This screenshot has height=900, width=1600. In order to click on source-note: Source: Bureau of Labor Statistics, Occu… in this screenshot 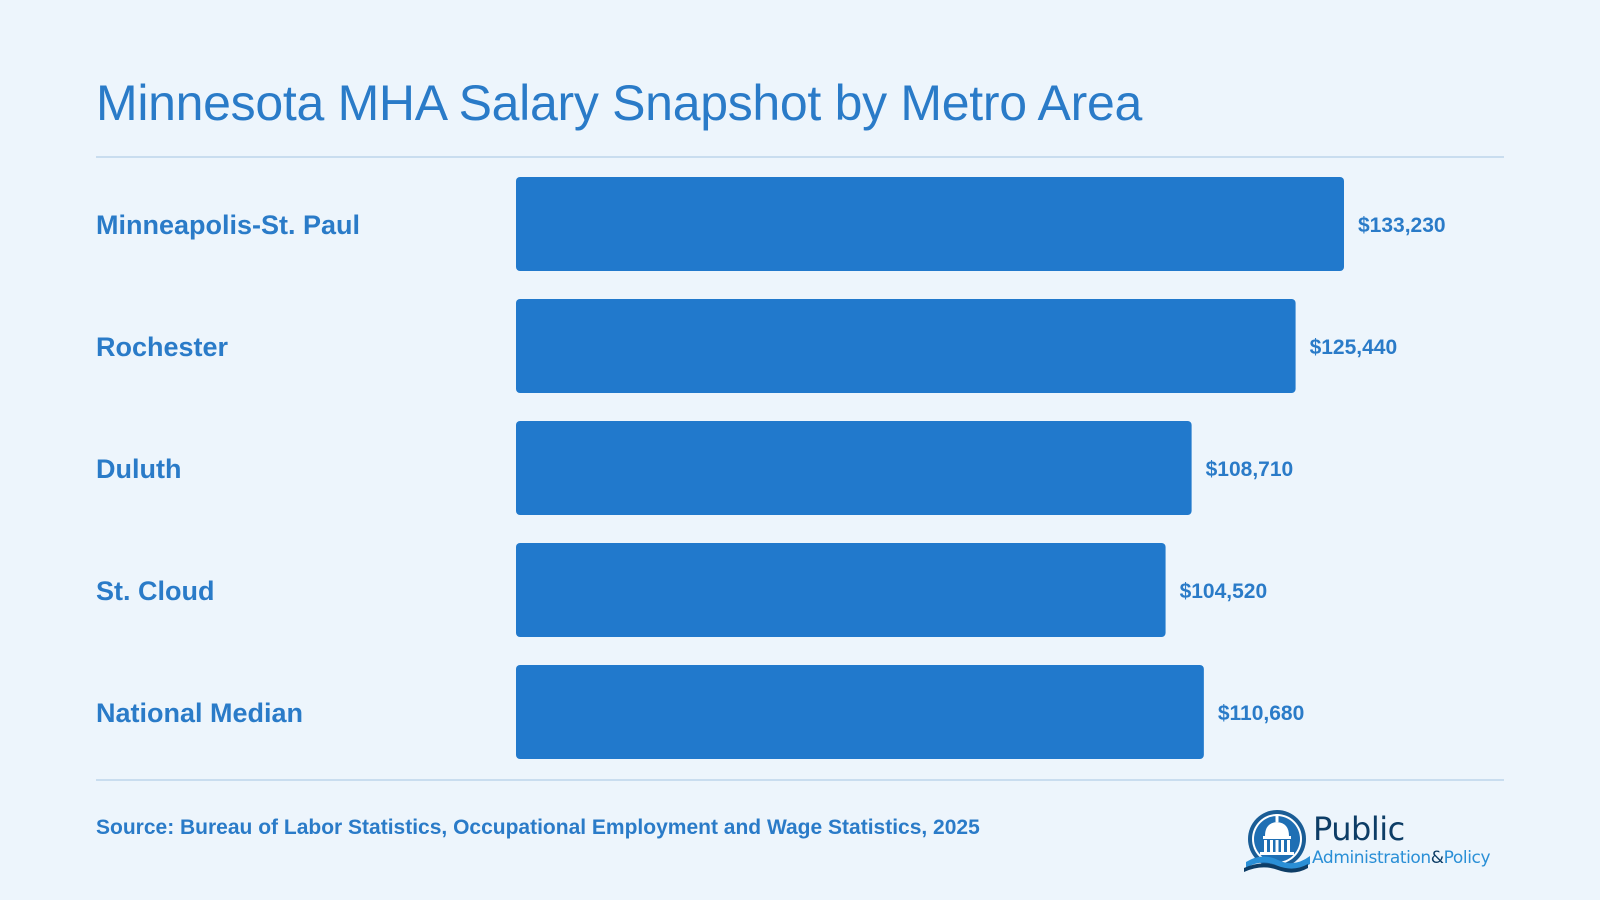, I will do `click(538, 827)`.